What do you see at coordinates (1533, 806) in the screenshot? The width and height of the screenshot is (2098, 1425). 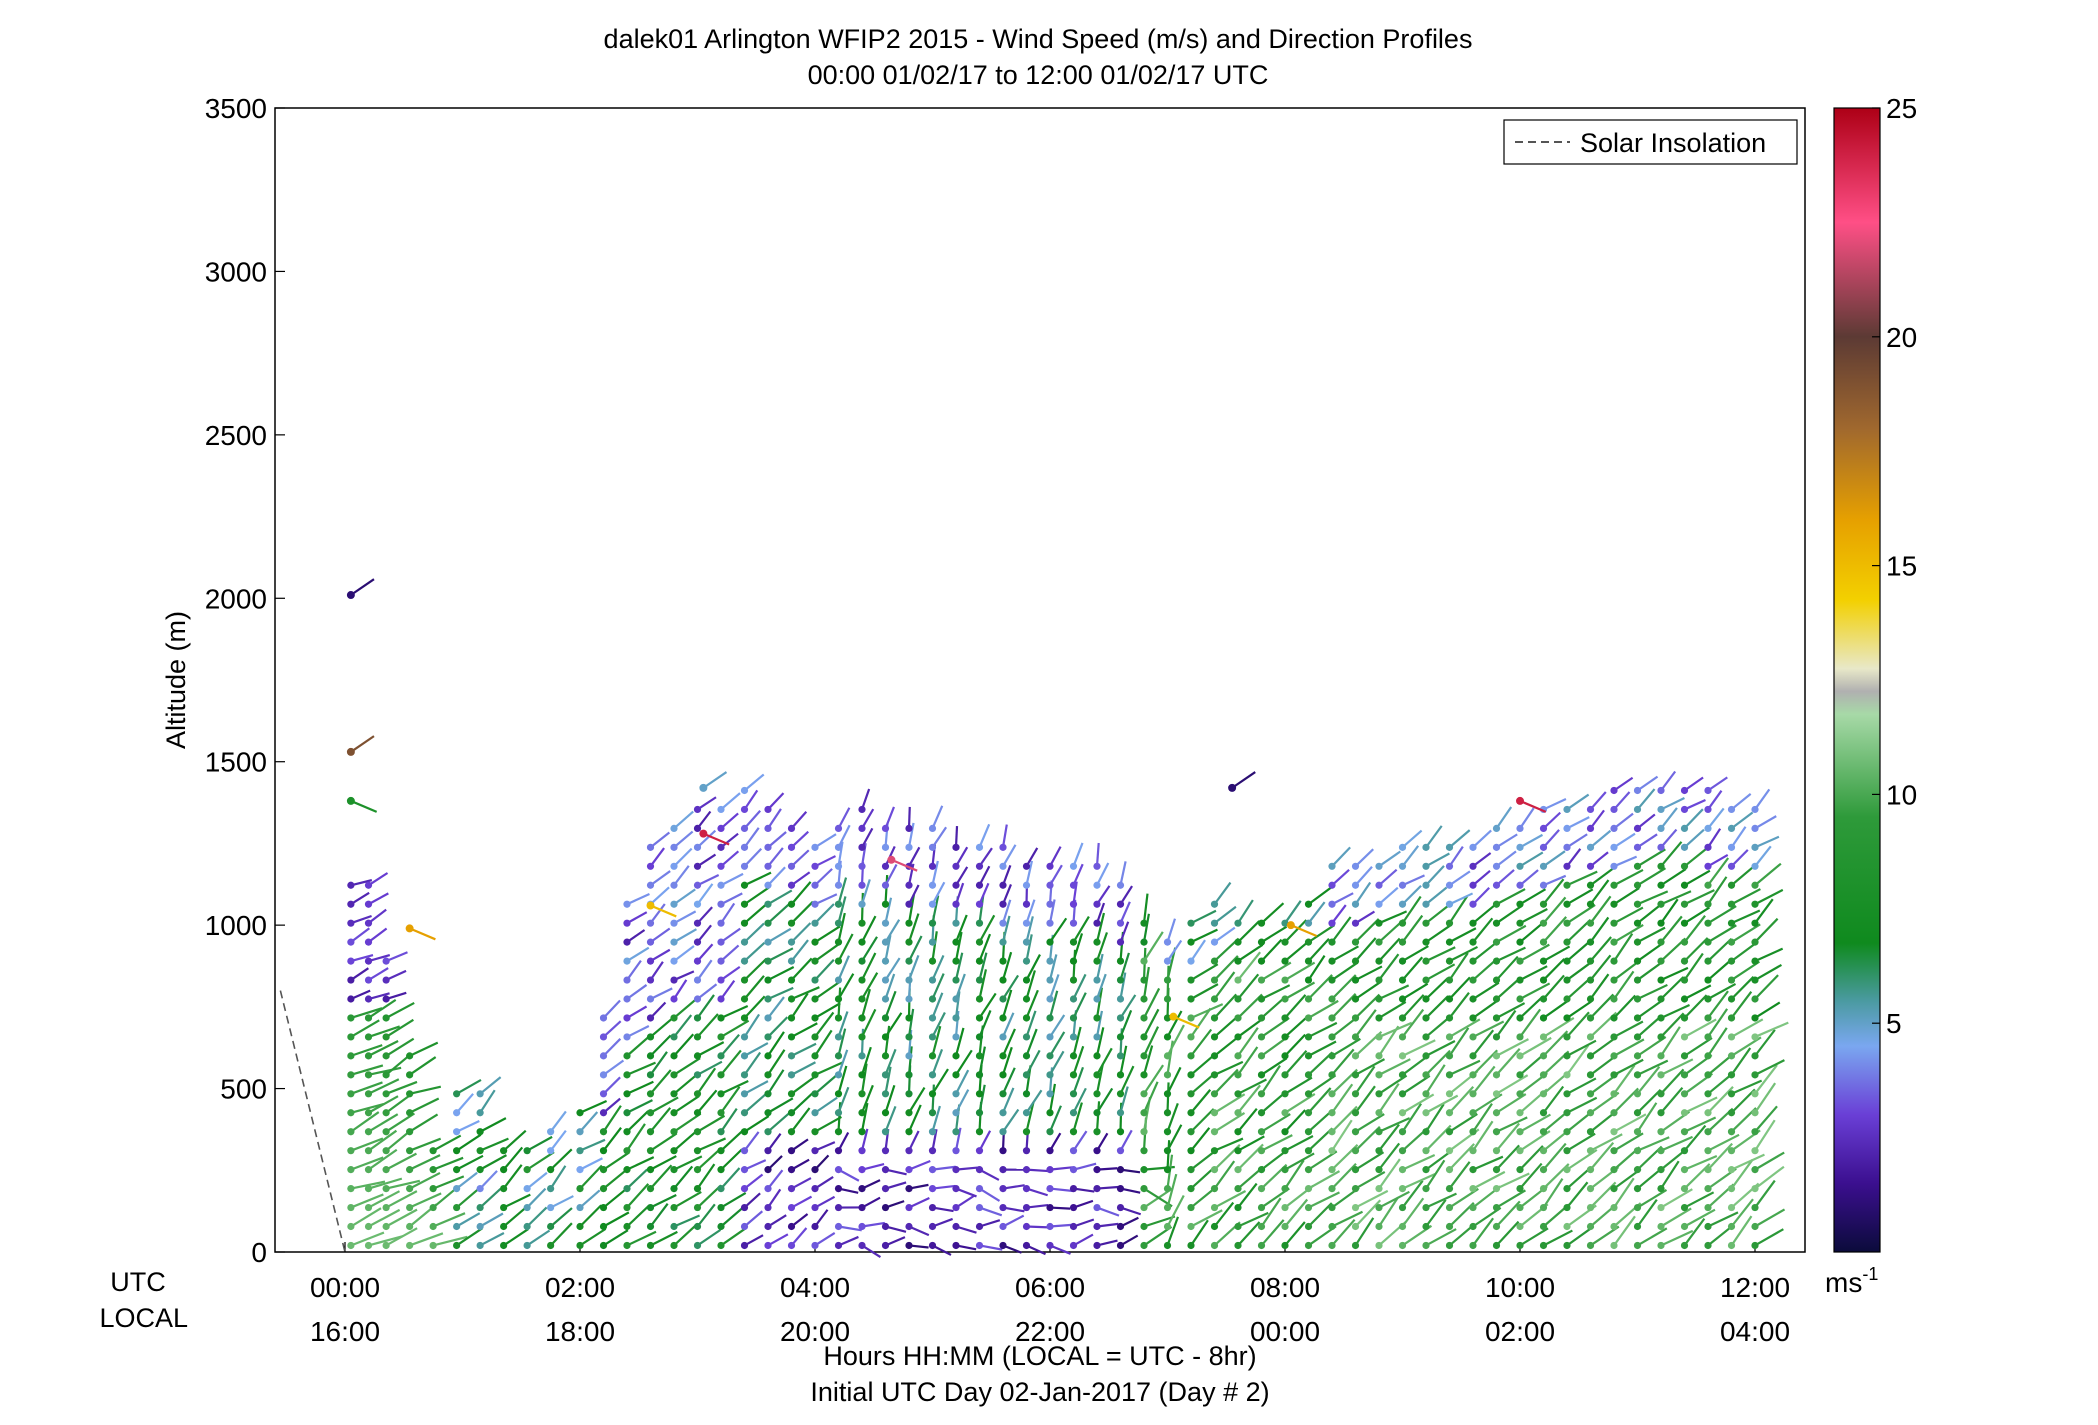 I see `wind-barb-notable` at bounding box center [1533, 806].